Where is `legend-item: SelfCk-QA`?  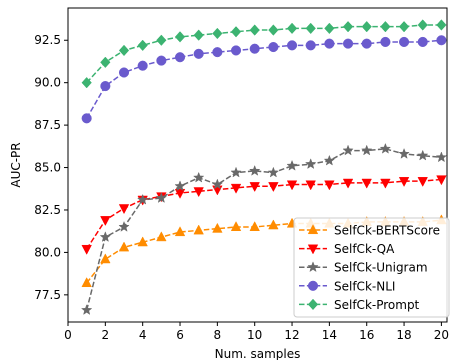
legend-item: SelfCk-QA is located at coordinates (347, 249).